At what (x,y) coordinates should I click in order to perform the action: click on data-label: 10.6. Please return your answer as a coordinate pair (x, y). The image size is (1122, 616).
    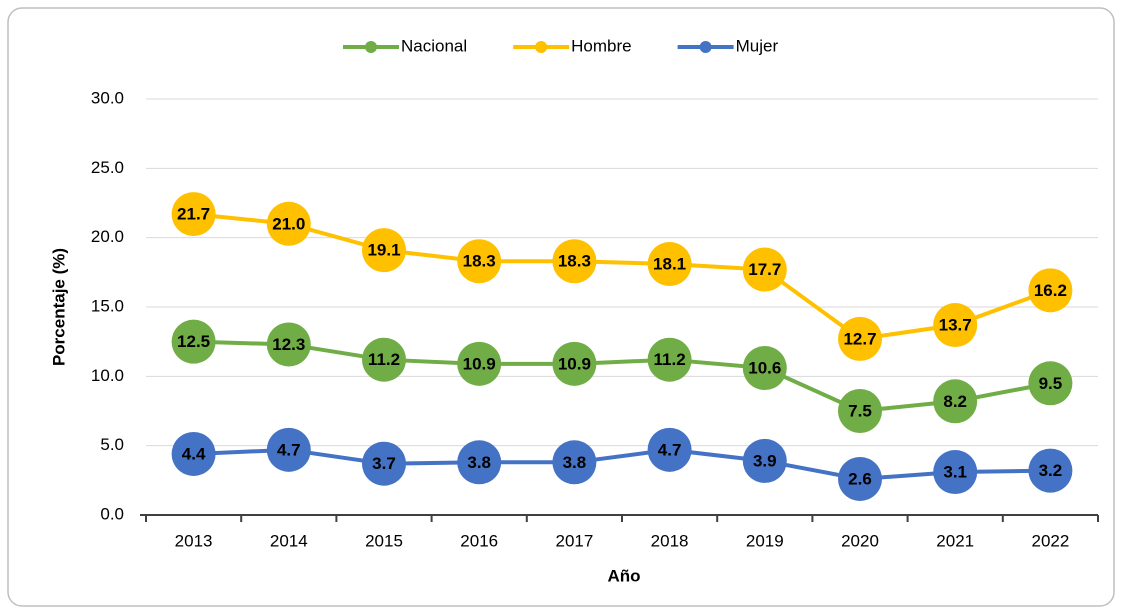
    Looking at the image, I should click on (764, 367).